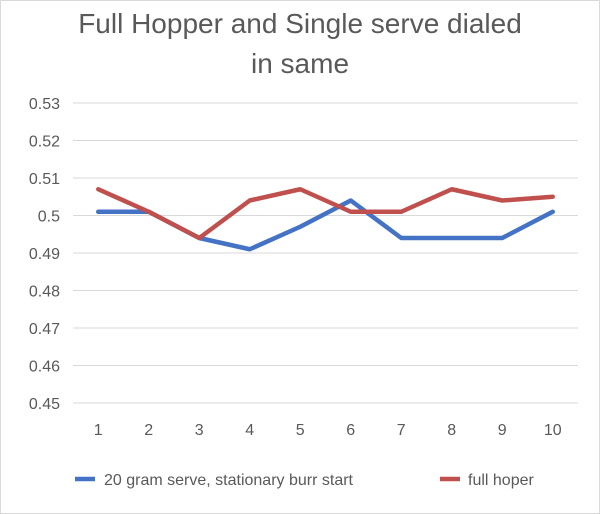 The height and width of the screenshot is (514, 600). What do you see at coordinates (249, 430) in the screenshot?
I see `x-tick-label: 4` at bounding box center [249, 430].